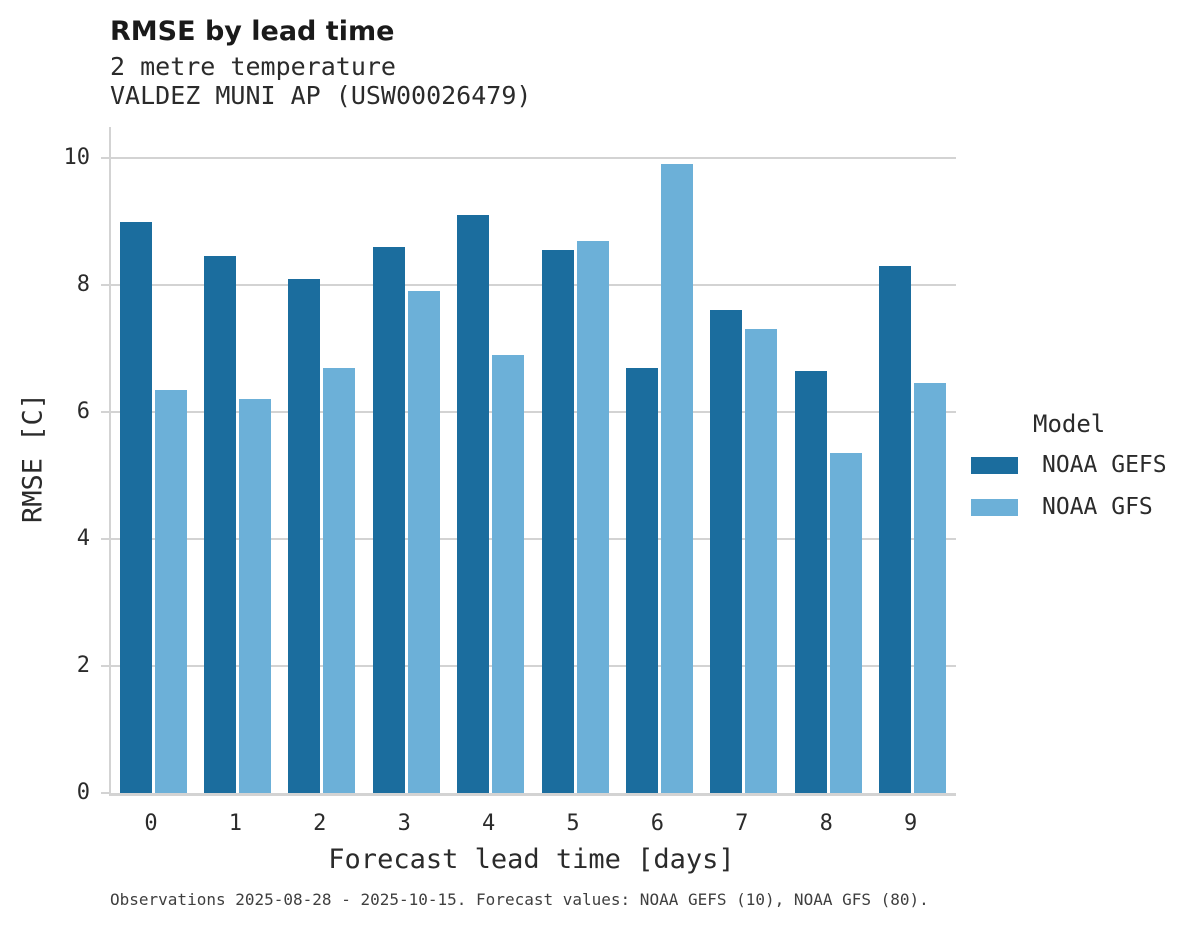 The width and height of the screenshot is (1192, 928). Describe the element at coordinates (488, 823) in the screenshot. I see `x-tick-label-4: 4` at that location.